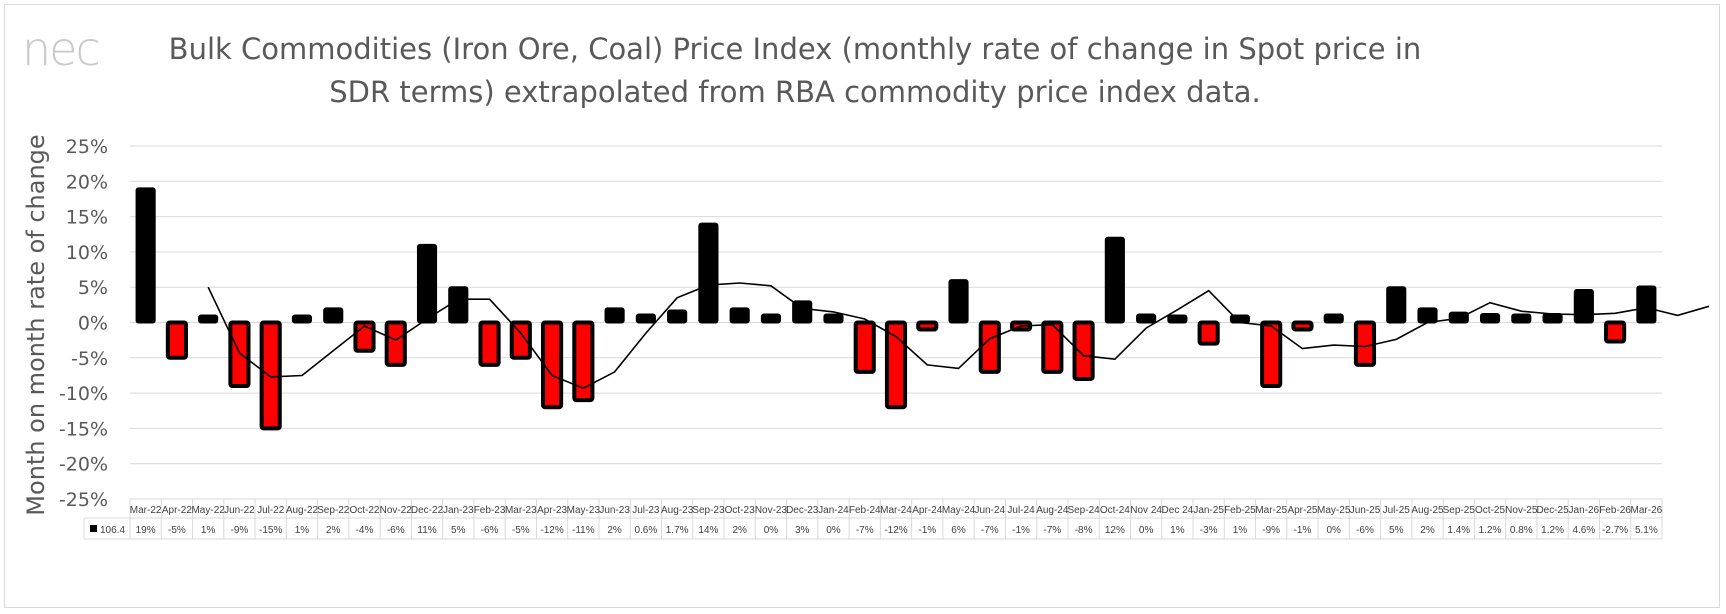 This screenshot has width=1726, height=614. I want to click on data-label: -7%, so click(990, 530).